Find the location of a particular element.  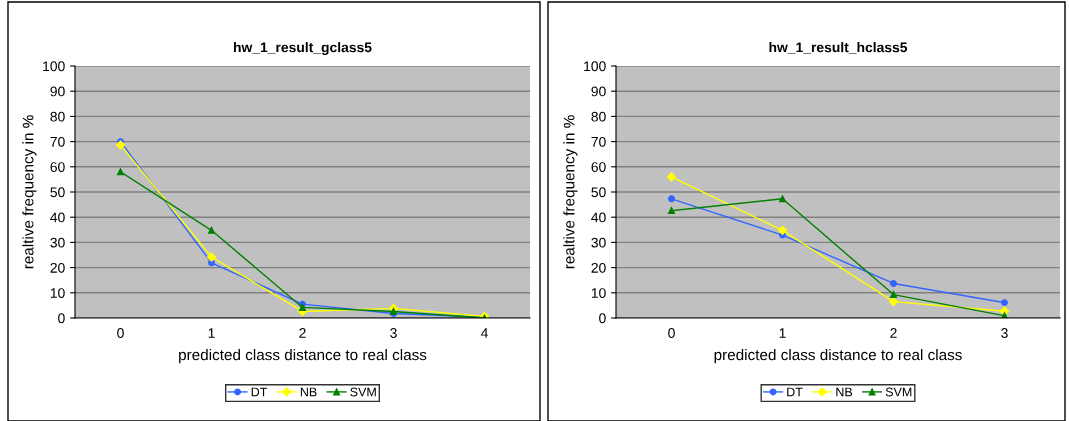

x-tick-label: 4 is located at coordinates (484, 333).